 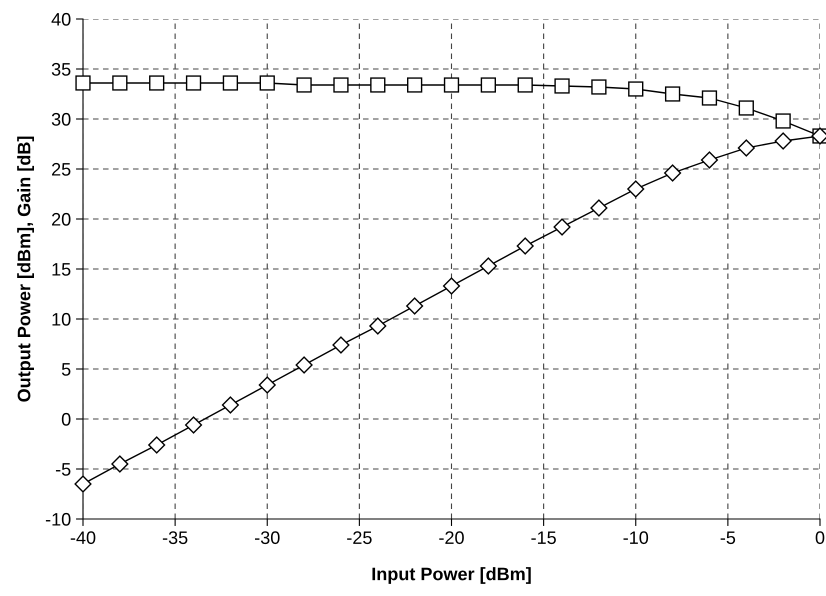 I want to click on x-axis-title: Input Power [dBm], so click(x=451, y=575).